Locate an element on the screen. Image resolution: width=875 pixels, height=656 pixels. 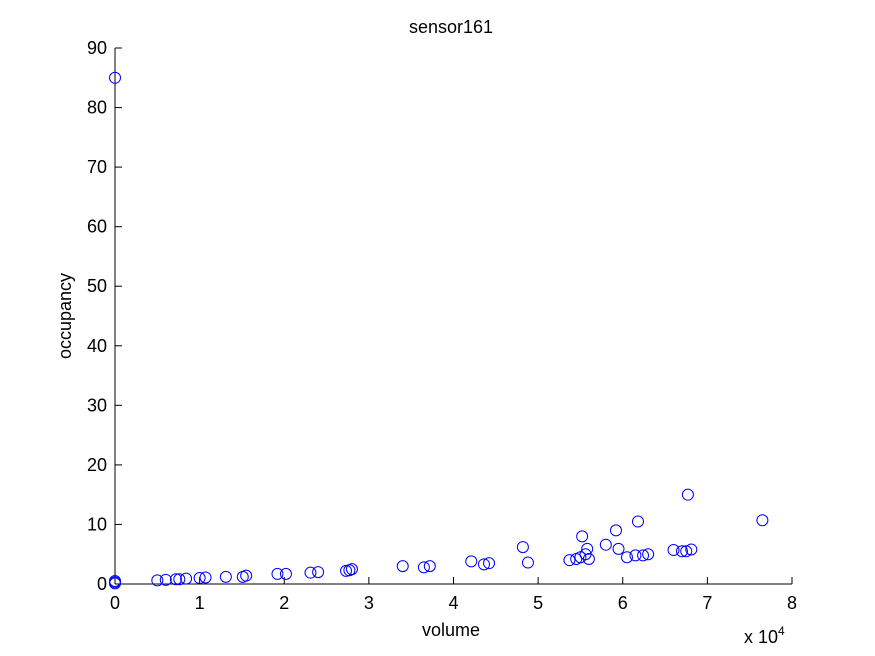
y-tick-label: 20 is located at coordinates (97, 465).